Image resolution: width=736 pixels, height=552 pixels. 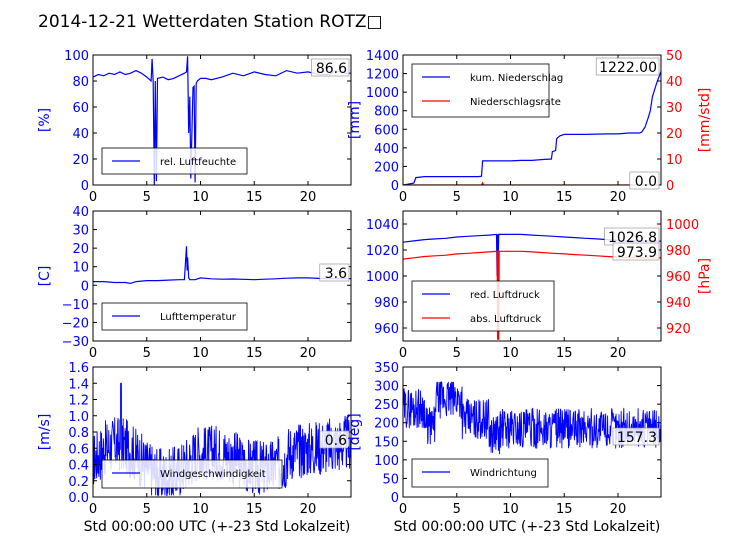 What do you see at coordinates (78, 466) in the screenshot?
I see `y-tick-label: 0.4` at bounding box center [78, 466].